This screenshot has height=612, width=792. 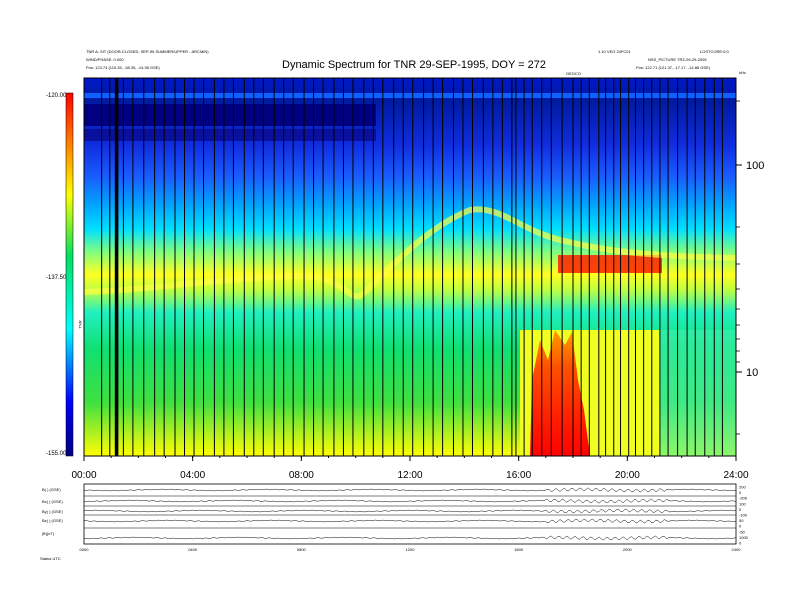 I want to click on panel-label: Bx( ) (GSE), so click(x=52, y=501).